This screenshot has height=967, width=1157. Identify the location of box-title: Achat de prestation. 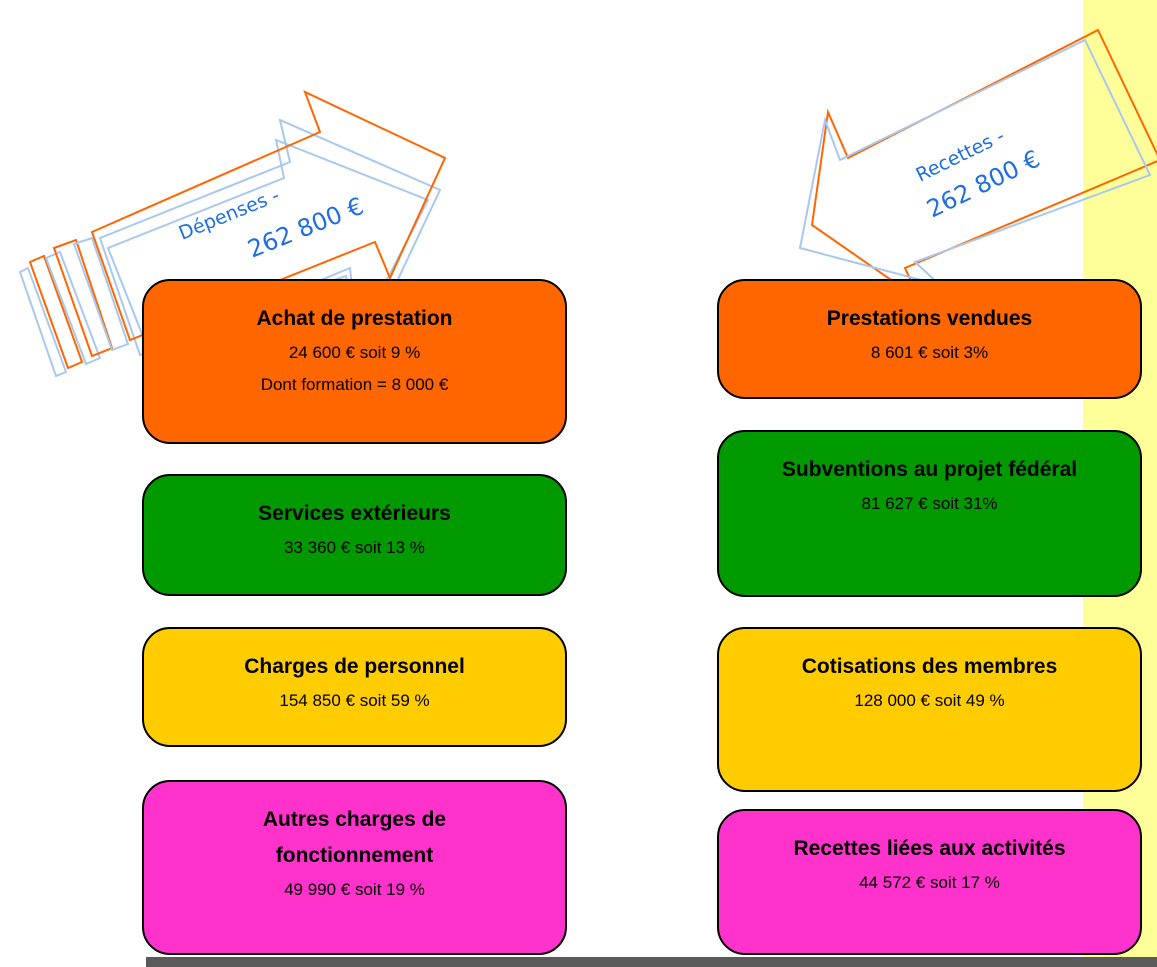
(354, 318).